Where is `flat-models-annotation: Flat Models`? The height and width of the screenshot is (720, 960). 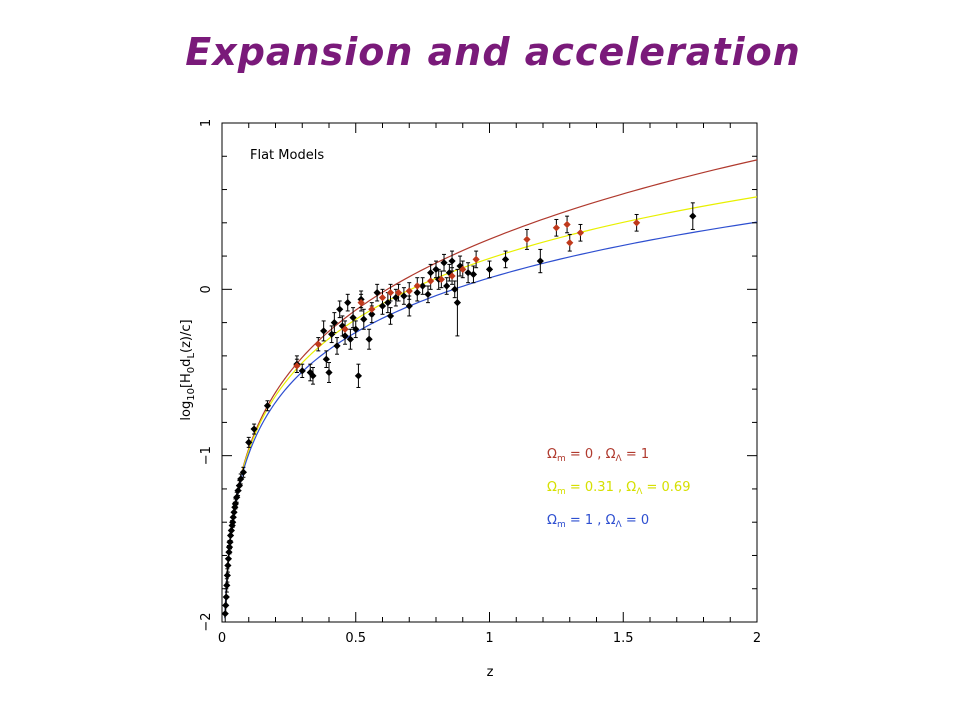
flat-models-annotation: Flat Models is located at coordinates (287, 155).